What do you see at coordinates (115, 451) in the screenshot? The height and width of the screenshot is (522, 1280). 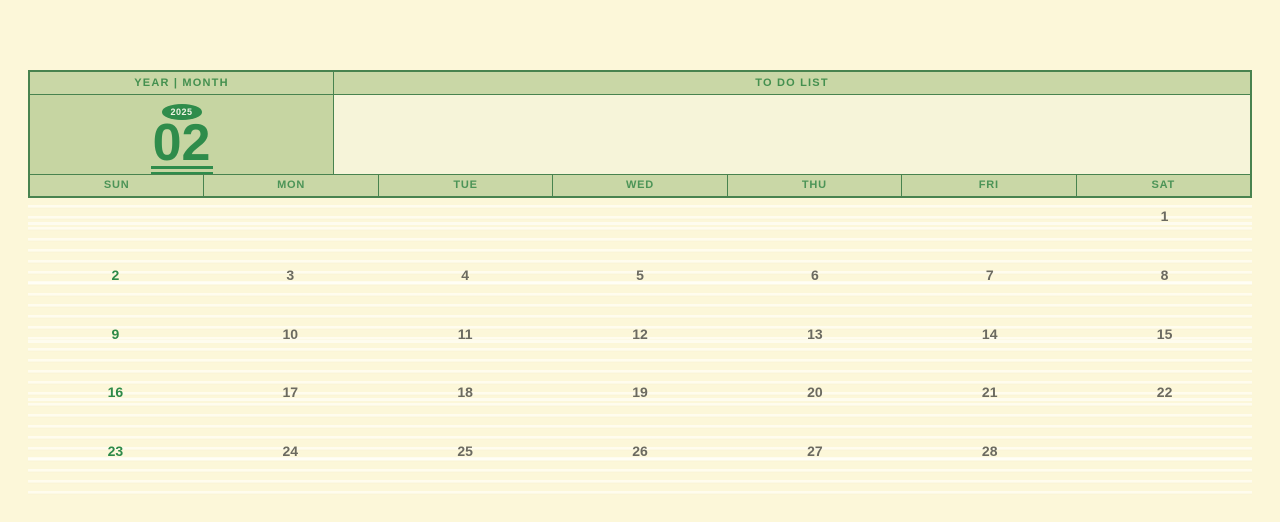 I see `date-cell-feb-23: 23` at bounding box center [115, 451].